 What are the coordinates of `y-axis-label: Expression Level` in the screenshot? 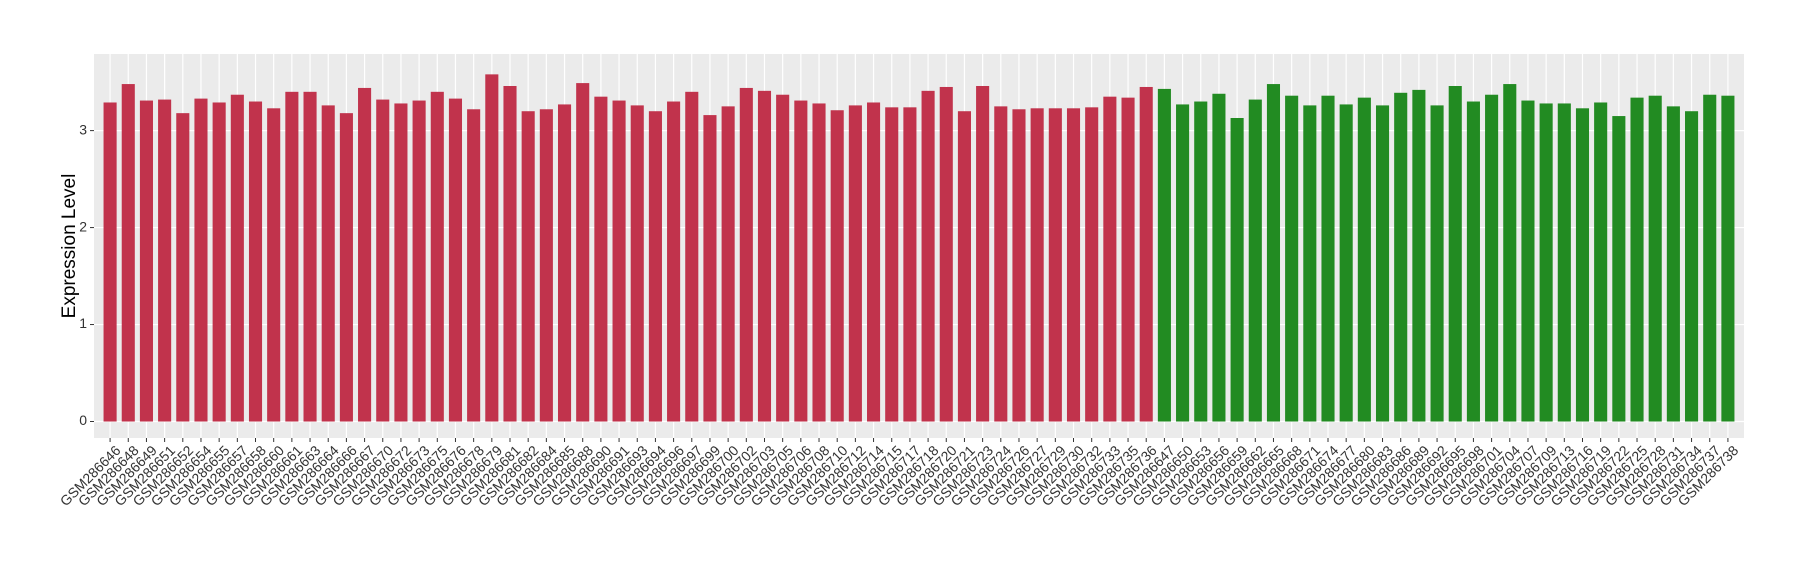 It's located at (69, 246).